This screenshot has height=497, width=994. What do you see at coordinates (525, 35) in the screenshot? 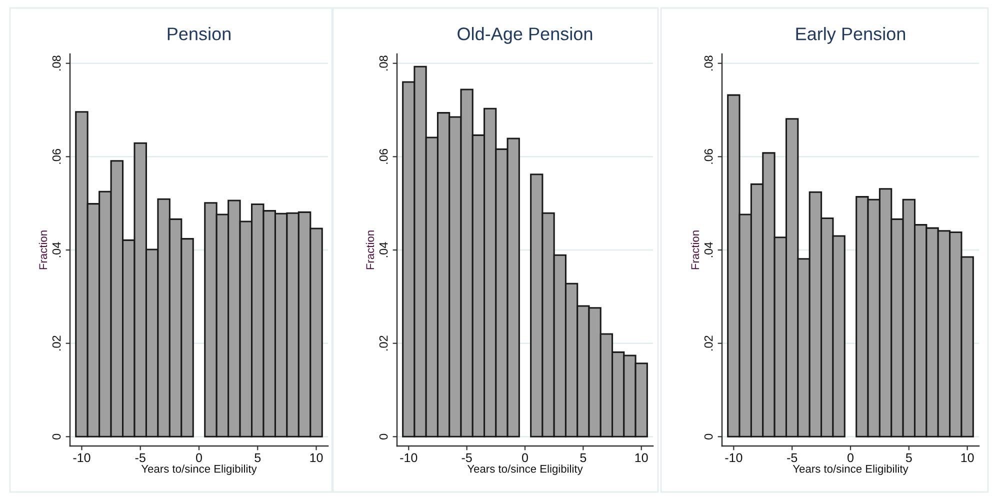
I see `chart-title: Old-Age Pension` at bounding box center [525, 35].